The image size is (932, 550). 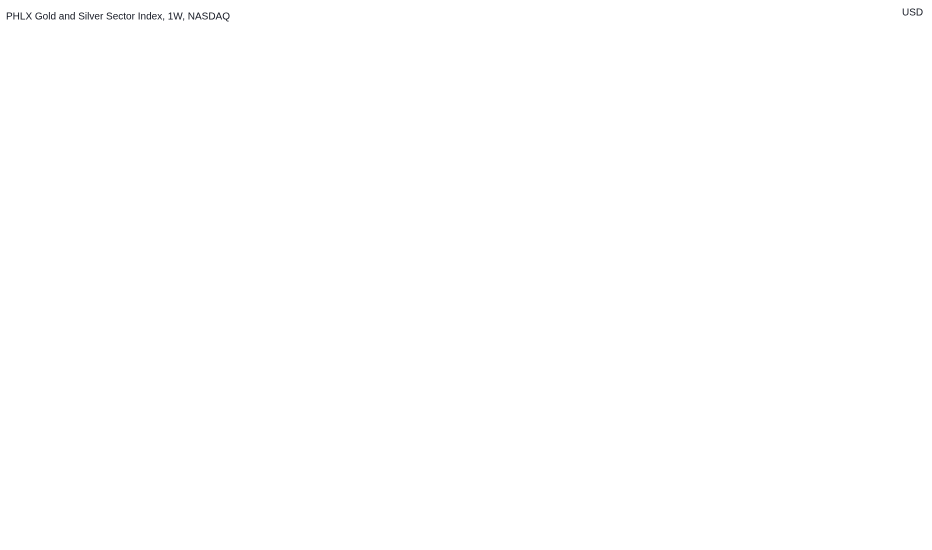 What do you see at coordinates (912, 13) in the screenshot?
I see `currency: USD` at bounding box center [912, 13].